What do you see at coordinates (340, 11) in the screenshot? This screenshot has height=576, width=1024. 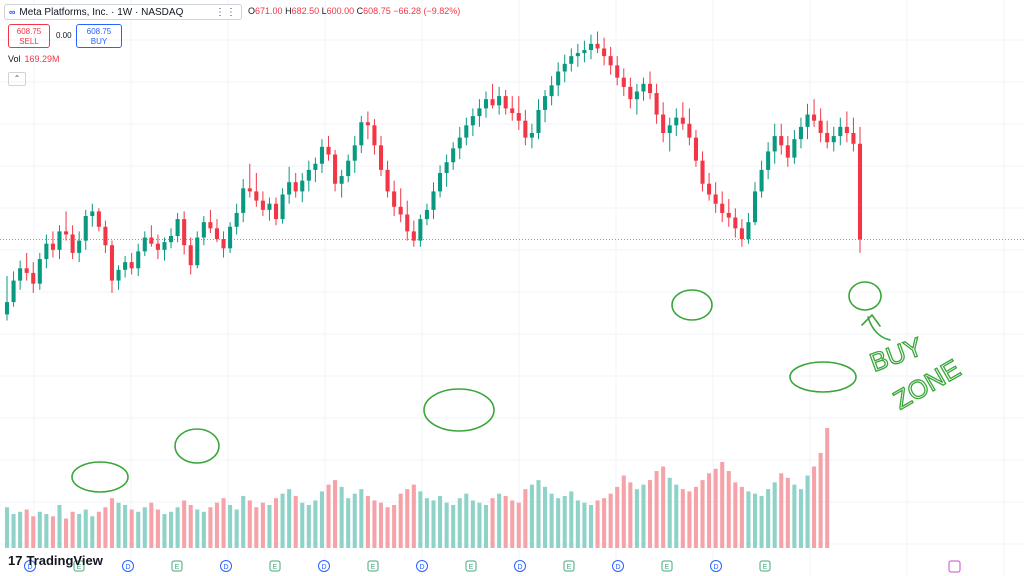 I see `ohlc-low: 600.00` at bounding box center [340, 11].